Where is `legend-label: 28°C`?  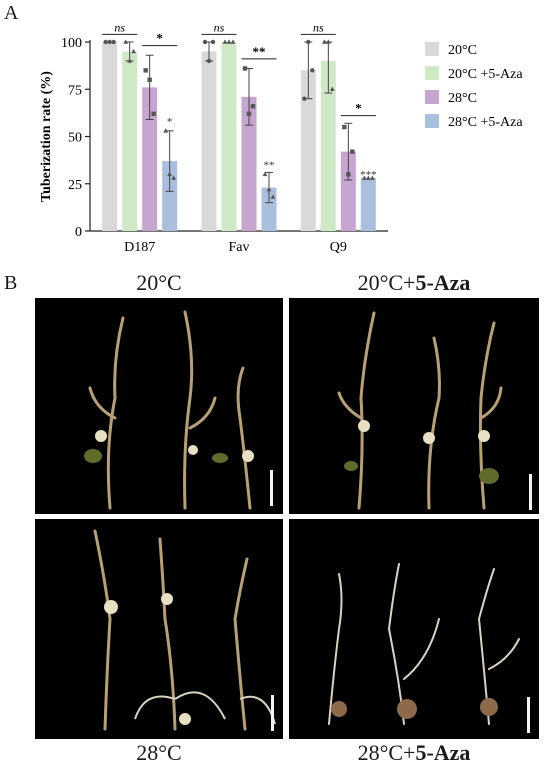
legend-label: 28°C is located at coordinates (462, 98).